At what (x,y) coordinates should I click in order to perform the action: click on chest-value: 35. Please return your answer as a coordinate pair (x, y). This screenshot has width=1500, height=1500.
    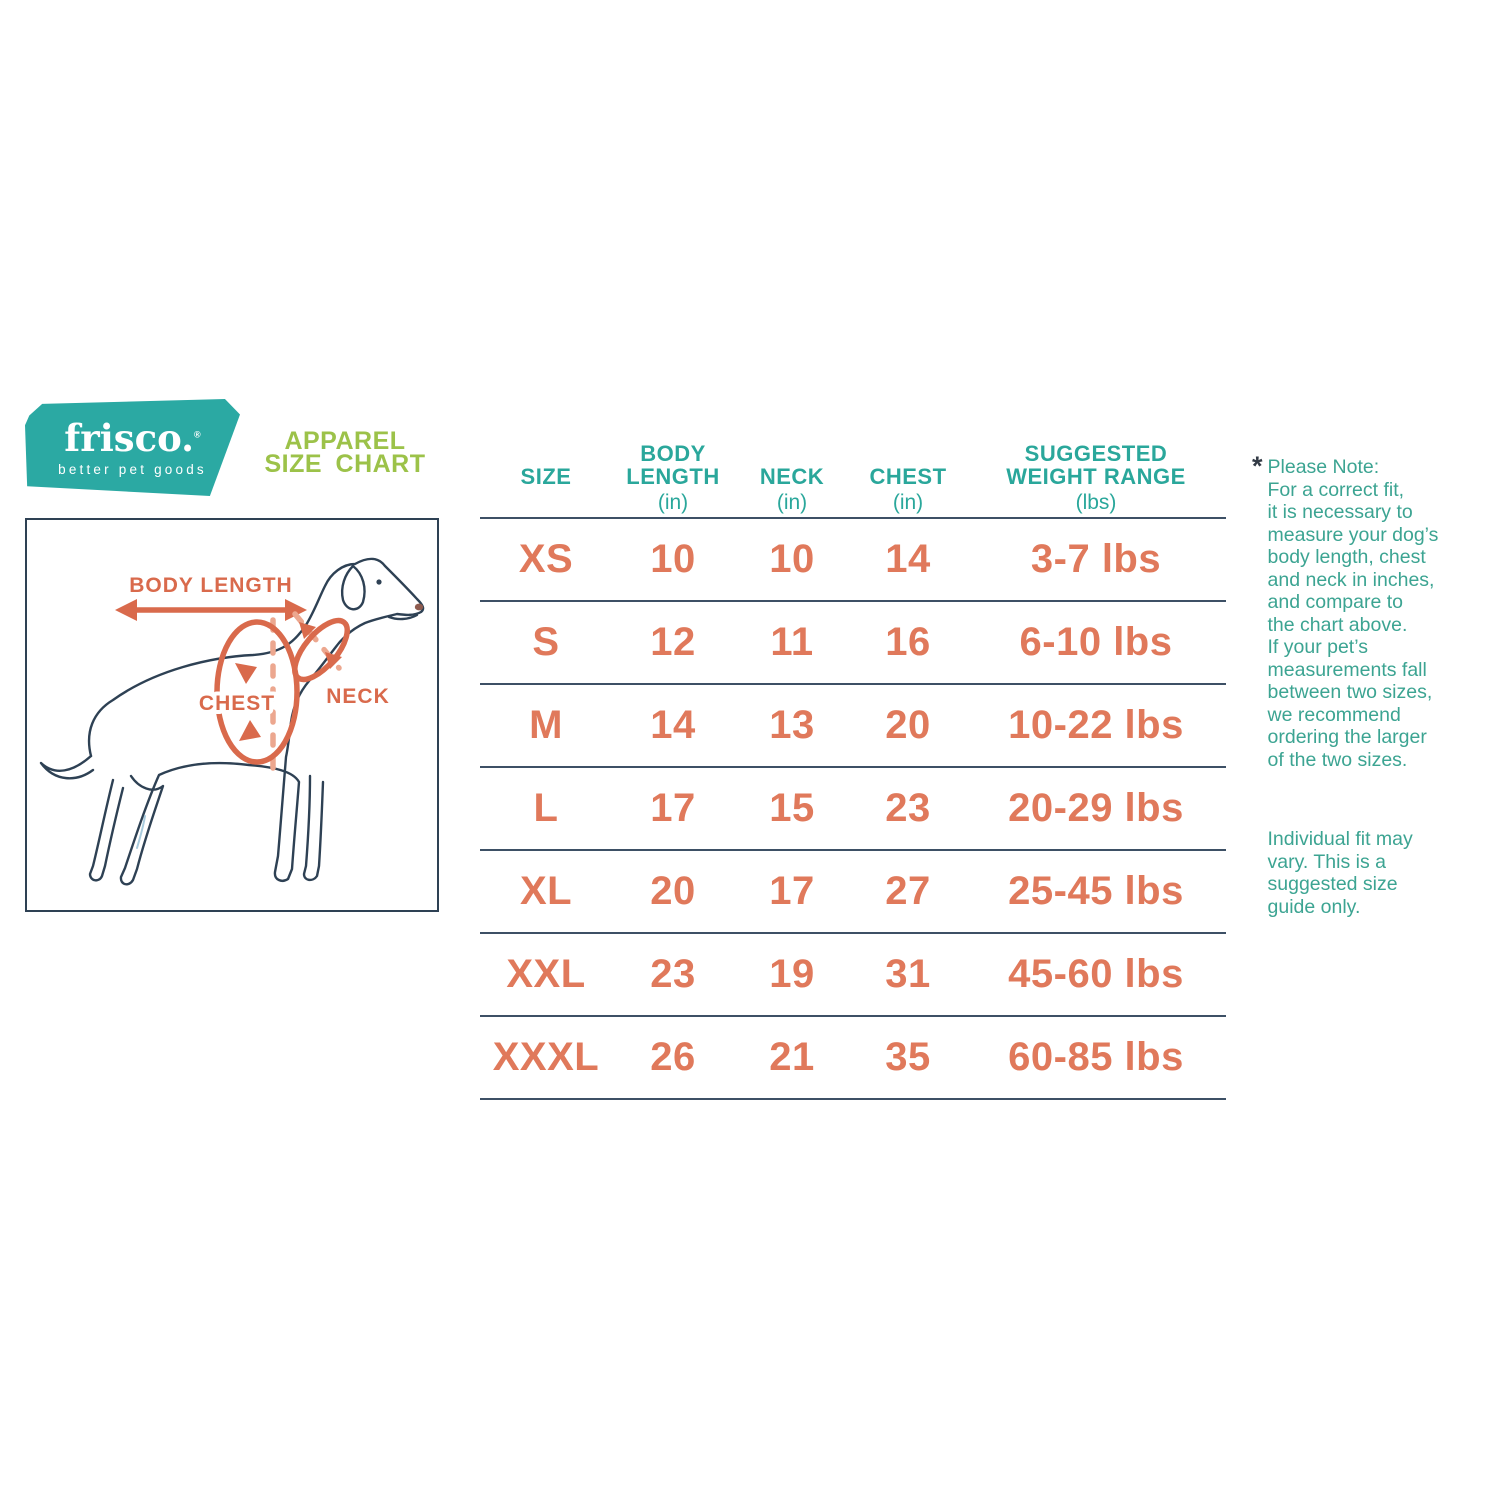
    Looking at the image, I should click on (908, 1057).